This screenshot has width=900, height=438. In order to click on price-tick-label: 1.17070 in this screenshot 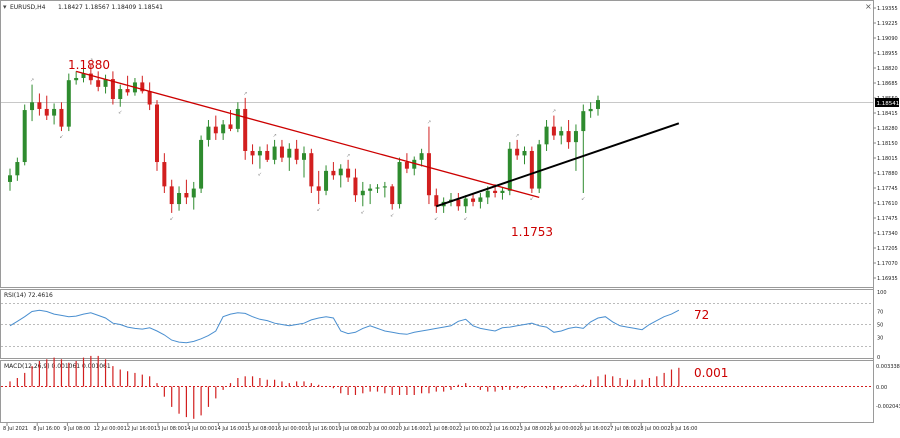, I will do `click(887, 264)`.